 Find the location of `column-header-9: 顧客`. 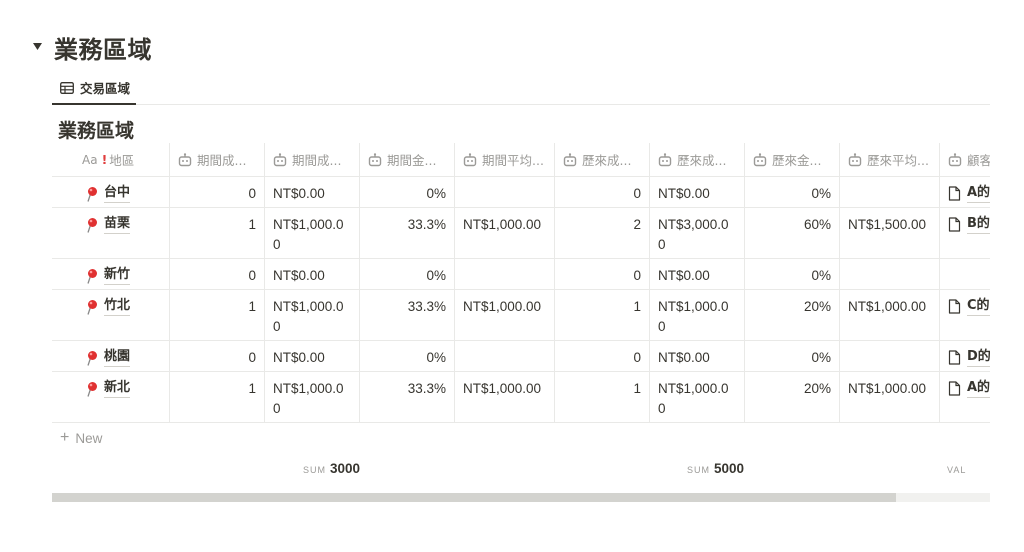

column-header-9: 顧客 is located at coordinates (965, 159).